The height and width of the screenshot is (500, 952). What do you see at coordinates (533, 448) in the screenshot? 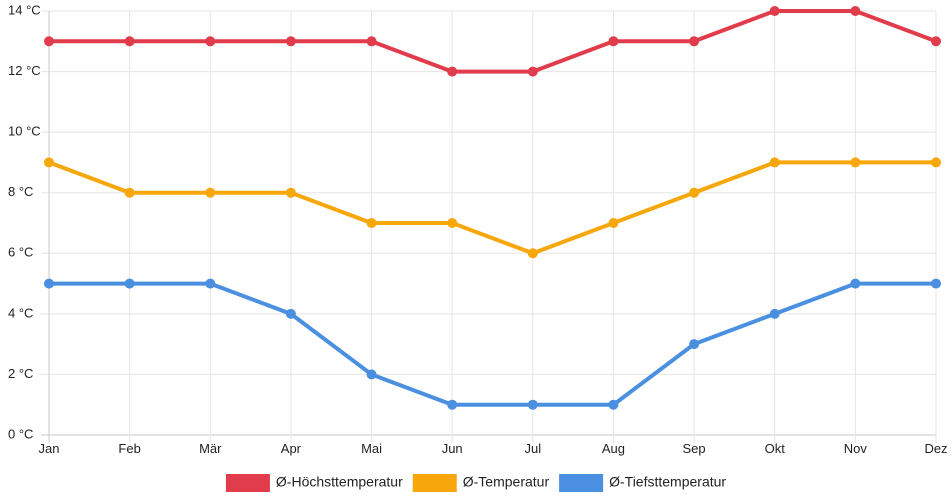
I see `x-tick-label: Jul` at bounding box center [533, 448].